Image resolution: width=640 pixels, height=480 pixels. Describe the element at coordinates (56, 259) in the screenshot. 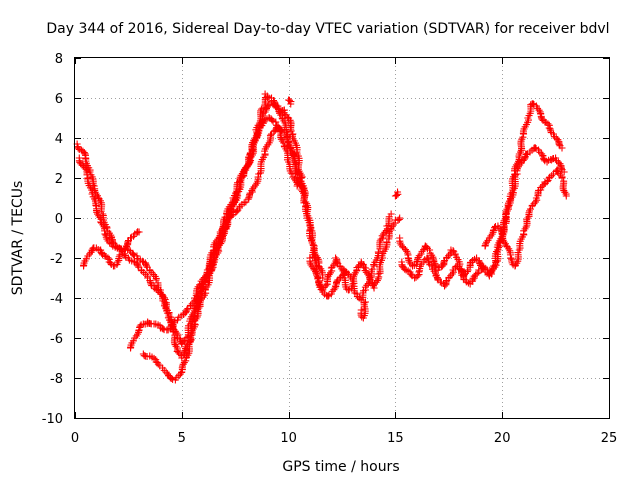

I see `y-tick-label: -2` at that location.